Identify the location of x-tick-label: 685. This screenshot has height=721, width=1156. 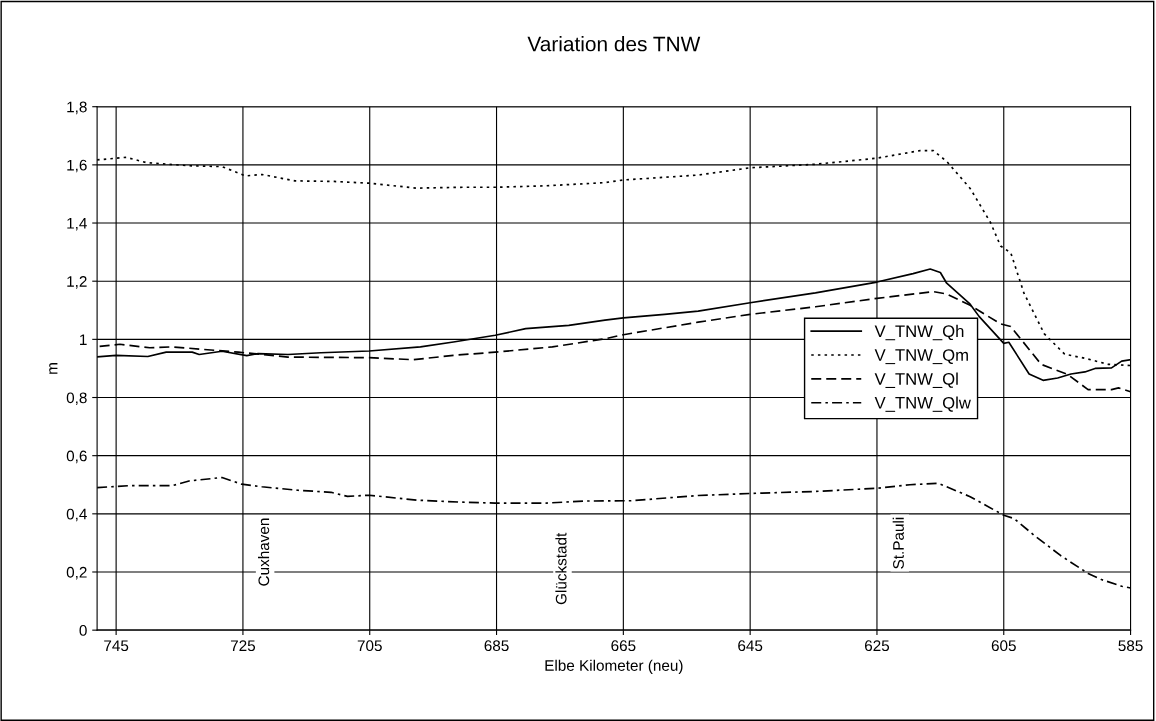
(496, 646).